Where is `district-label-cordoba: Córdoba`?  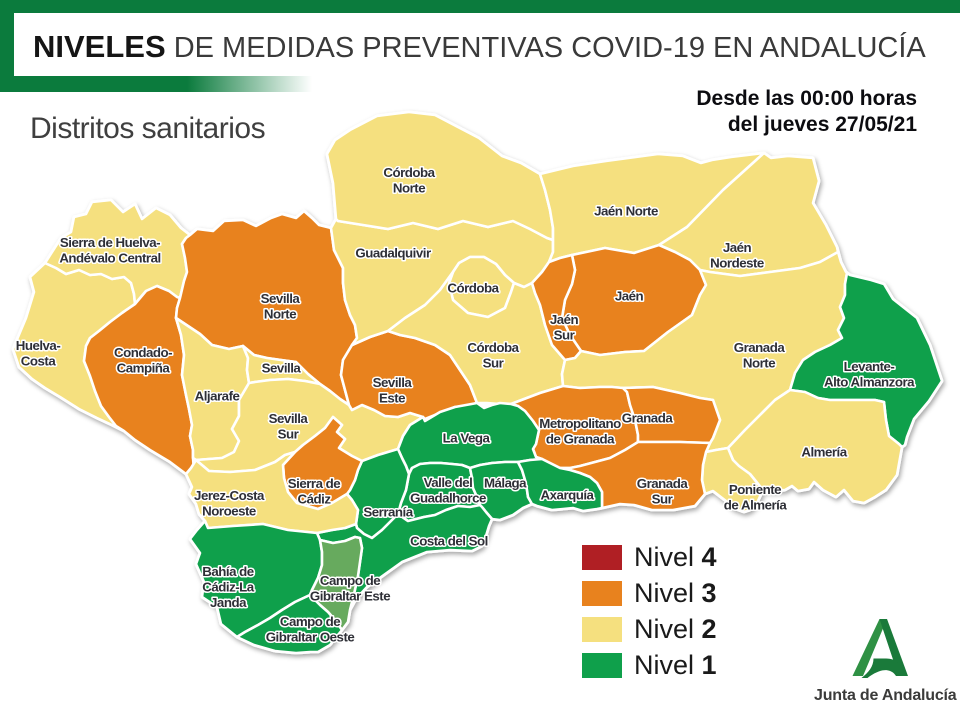
district-label-cordoba: Córdoba is located at coordinates (473, 288).